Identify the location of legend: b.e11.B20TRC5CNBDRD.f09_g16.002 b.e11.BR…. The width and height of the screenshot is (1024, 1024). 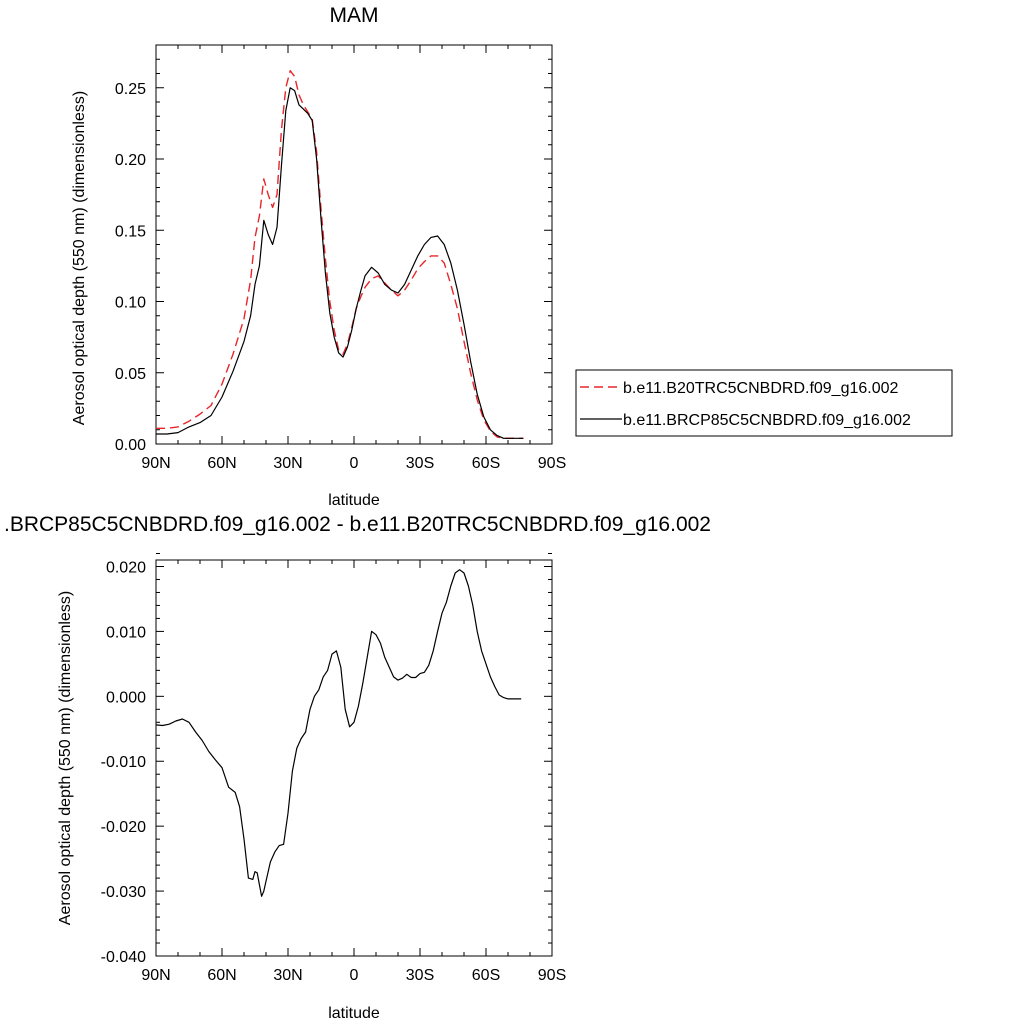
(764, 403).